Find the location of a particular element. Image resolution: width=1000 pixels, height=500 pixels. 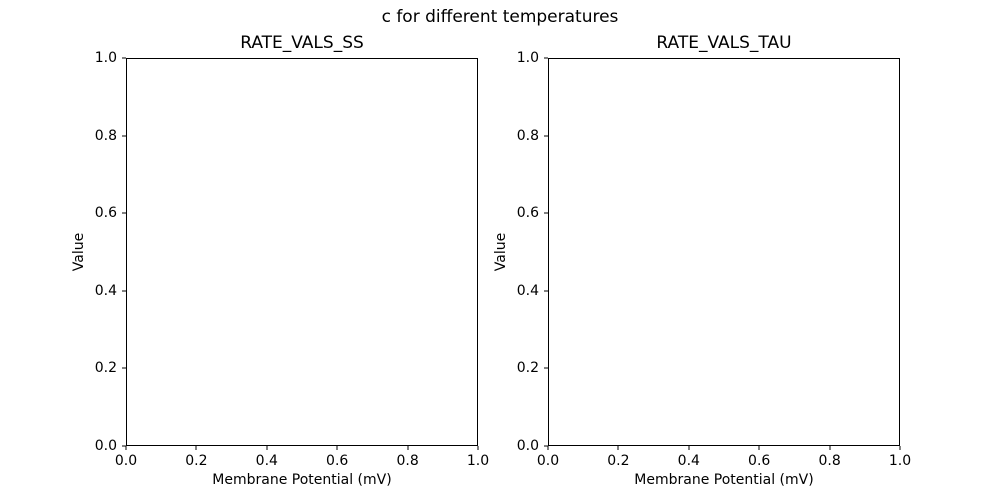

figure-title: c for different temperatures is located at coordinates (500, 17).